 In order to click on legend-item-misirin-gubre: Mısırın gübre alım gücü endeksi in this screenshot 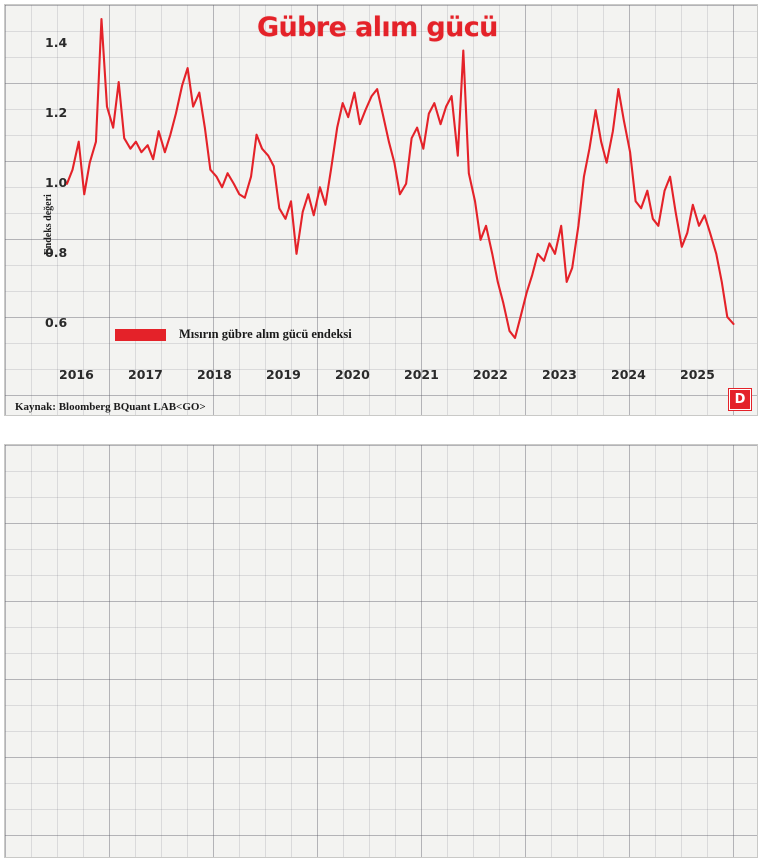, I will do `click(233, 334)`.